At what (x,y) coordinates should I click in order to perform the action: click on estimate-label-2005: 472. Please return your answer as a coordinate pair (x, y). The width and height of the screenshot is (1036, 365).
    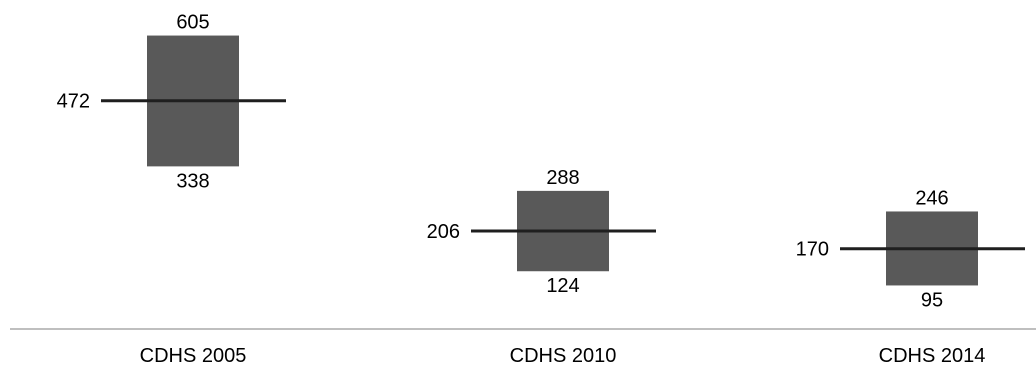
    Looking at the image, I should click on (73, 102).